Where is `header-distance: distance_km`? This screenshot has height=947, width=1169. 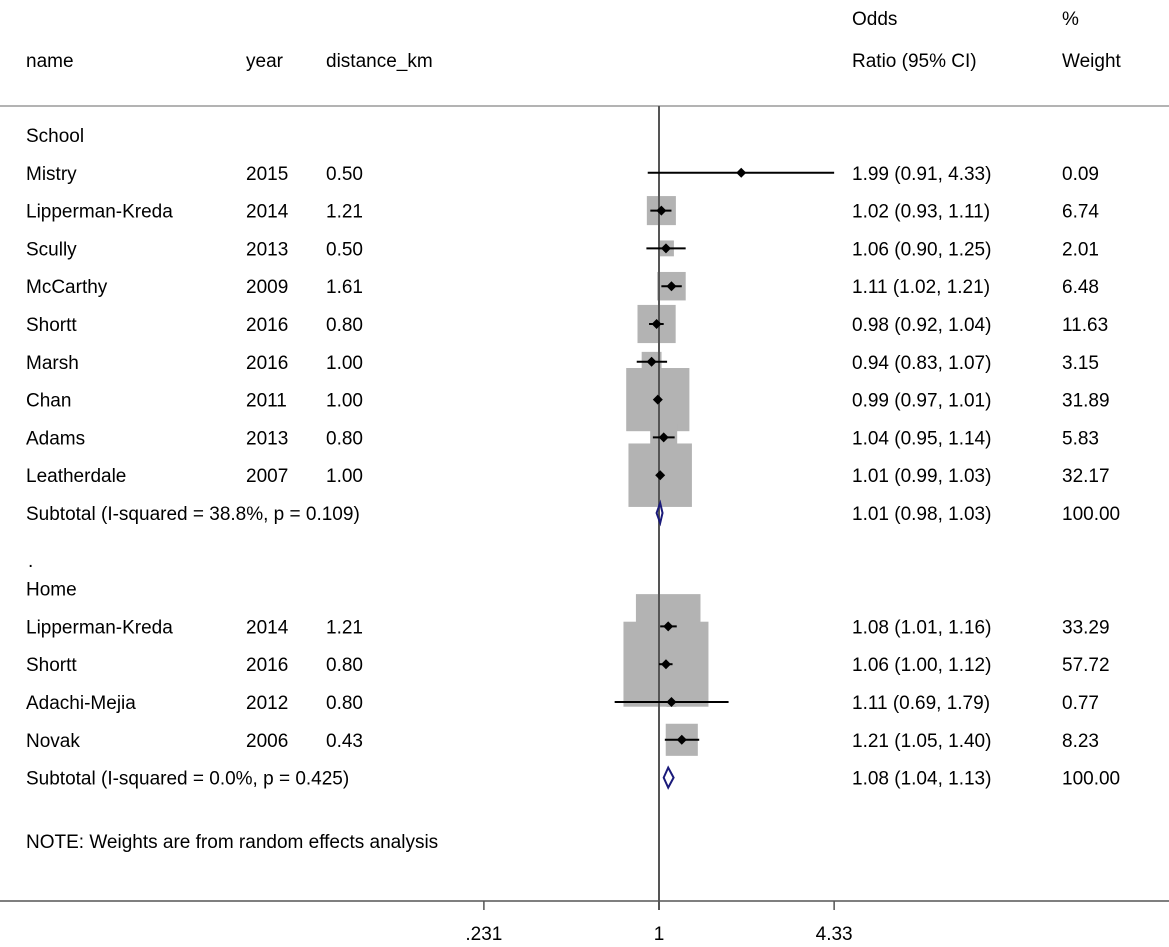 header-distance: distance_km is located at coordinates (379, 61).